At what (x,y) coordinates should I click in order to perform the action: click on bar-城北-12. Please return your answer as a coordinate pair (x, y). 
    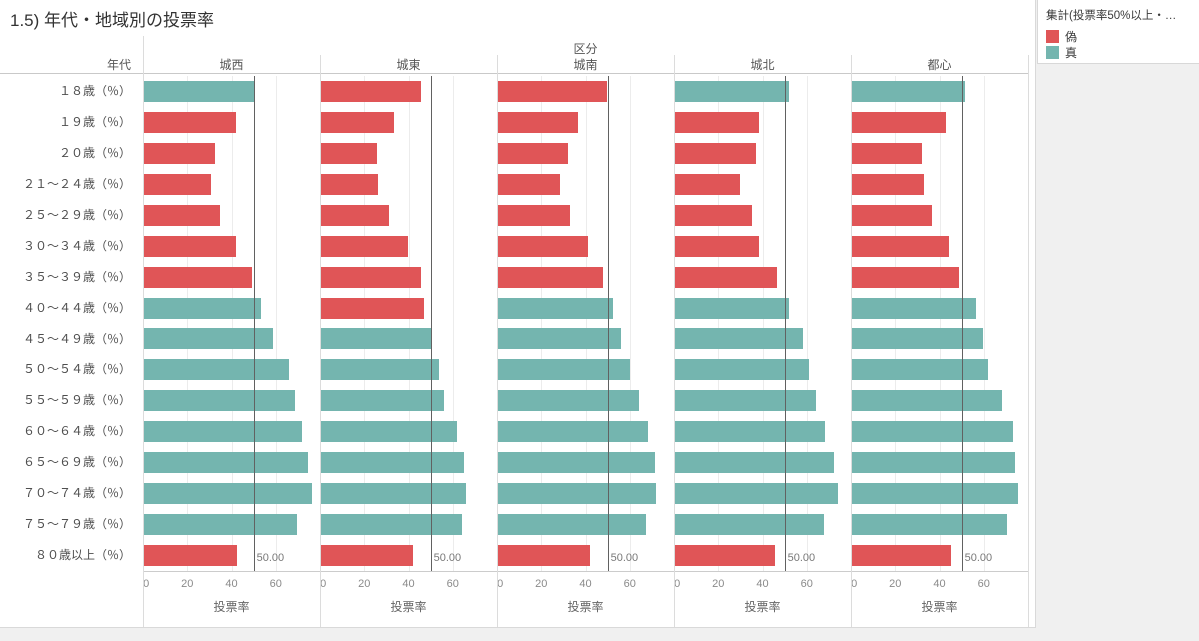
    Looking at the image, I should click on (750, 432).